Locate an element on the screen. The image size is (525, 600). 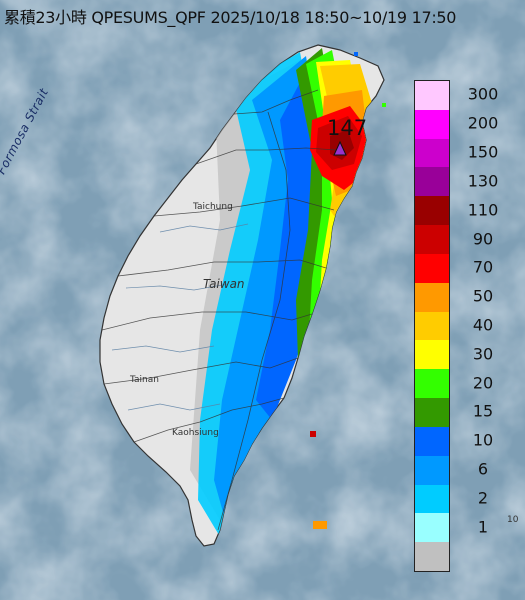
legend-label: 300 is located at coordinates (483, 94).